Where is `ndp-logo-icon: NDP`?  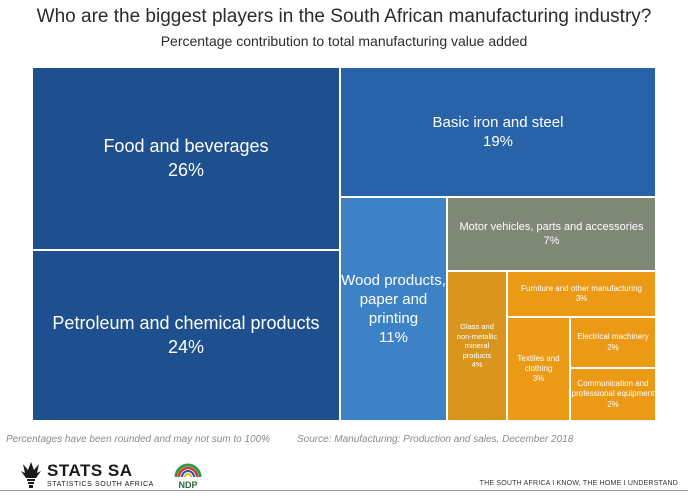 ndp-logo-icon: NDP is located at coordinates (188, 476).